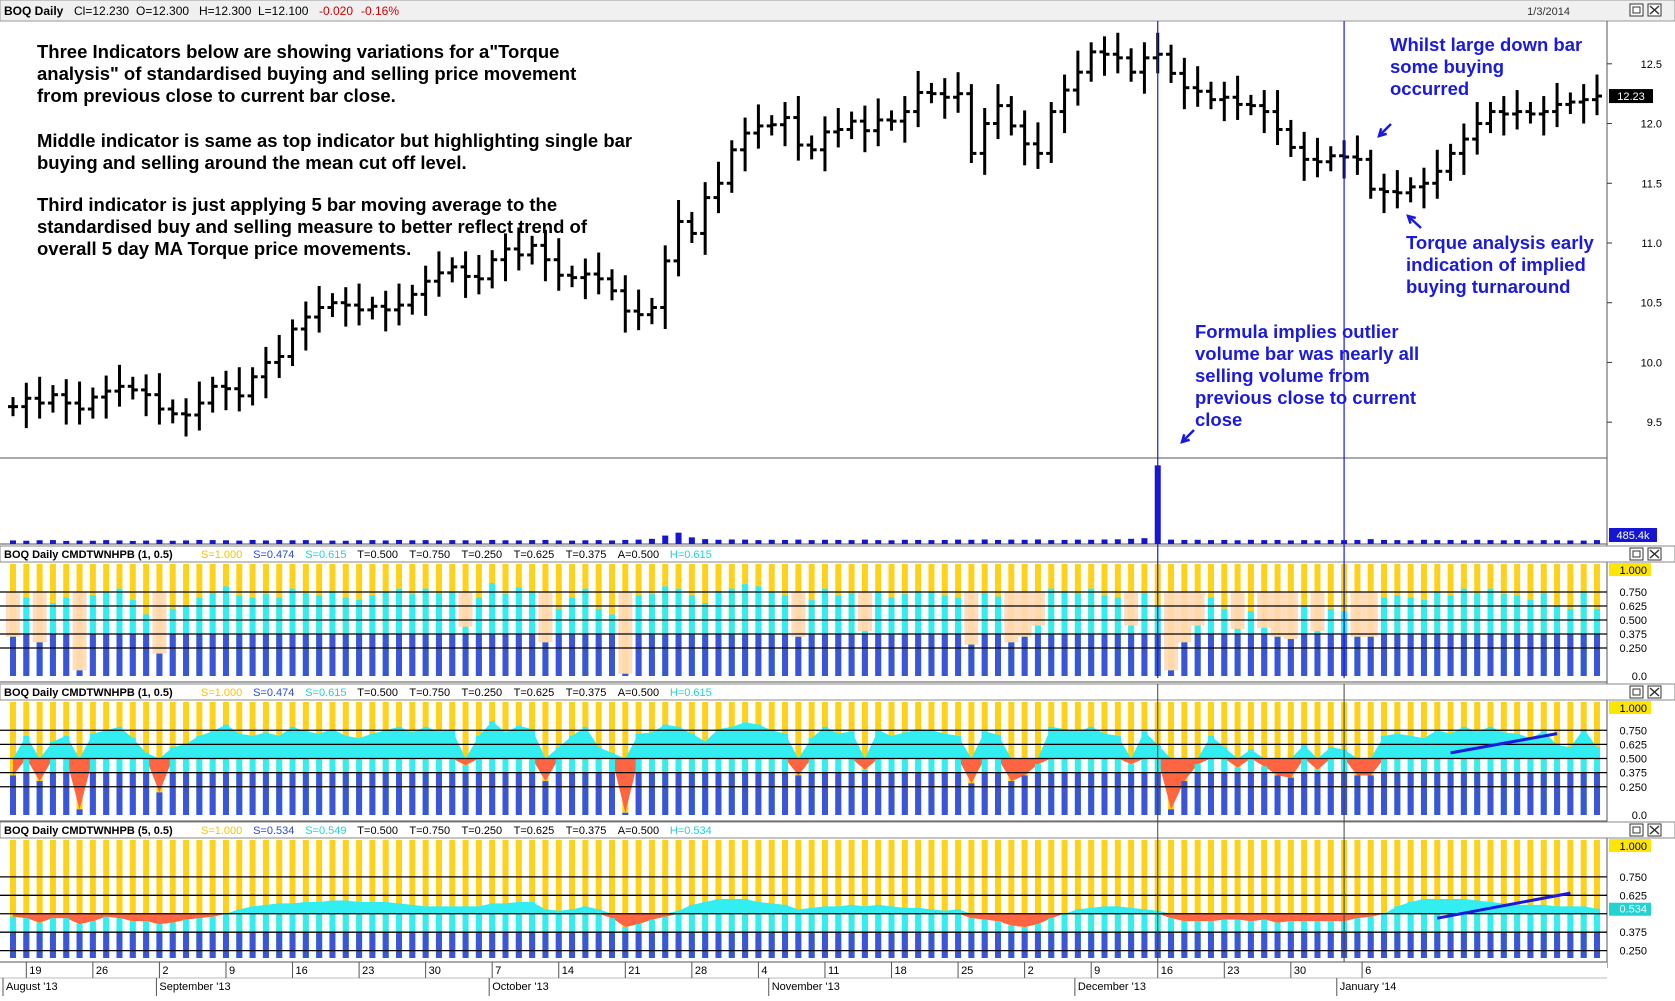  What do you see at coordinates (1633, 593) in the screenshot?
I see `panel1-ytick-label: 0.750` at bounding box center [1633, 593].